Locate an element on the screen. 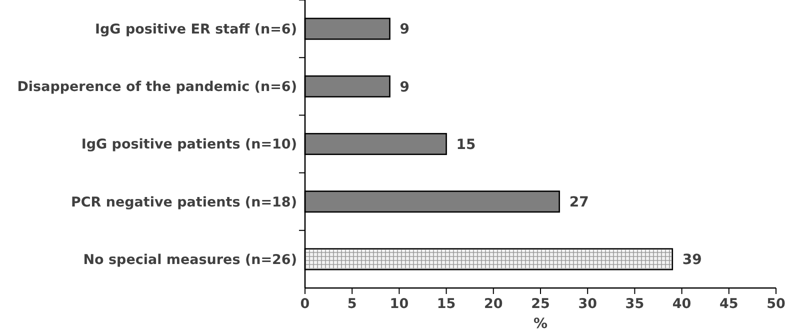 The height and width of the screenshot is (334, 787). x-axis-title: % is located at coordinates (540, 324).